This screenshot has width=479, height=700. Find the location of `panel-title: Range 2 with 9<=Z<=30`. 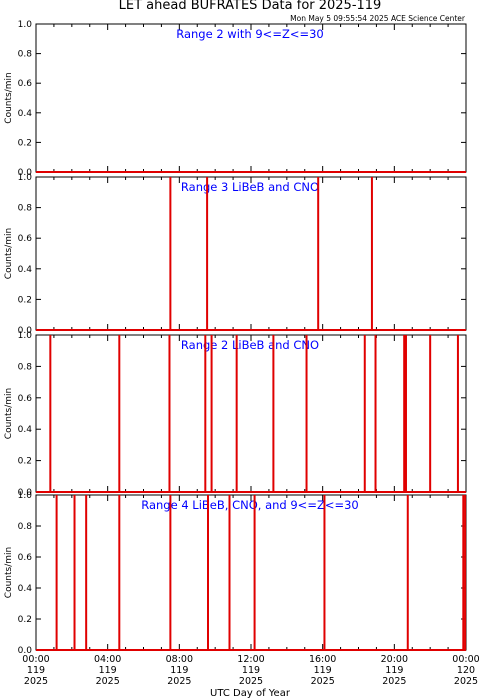

panel-title: Range 2 with 9<=Z<=30 is located at coordinates (250, 34).